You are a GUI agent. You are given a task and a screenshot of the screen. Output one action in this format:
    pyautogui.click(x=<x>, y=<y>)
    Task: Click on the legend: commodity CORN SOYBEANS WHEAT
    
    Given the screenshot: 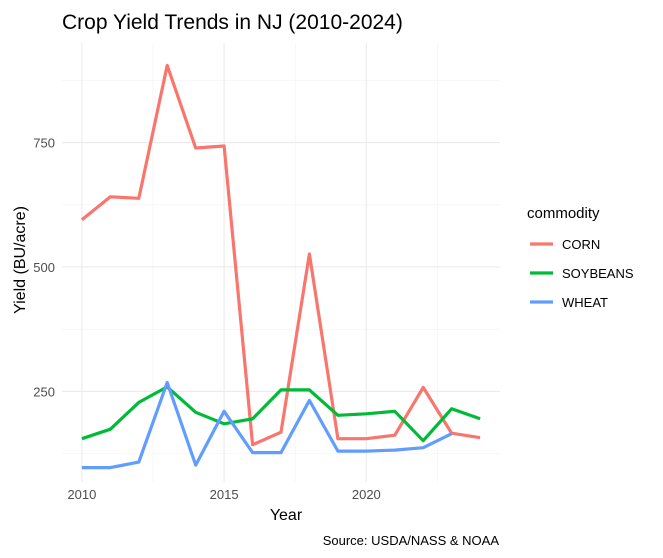 What is the action you would take?
    pyautogui.click(x=580, y=257)
    